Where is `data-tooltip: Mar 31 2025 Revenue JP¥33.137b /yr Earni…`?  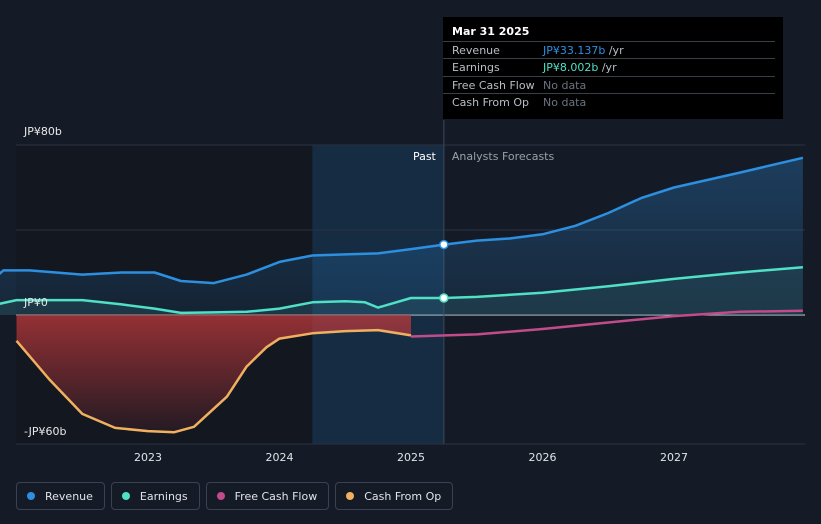
data-tooltip: Mar 31 2025 Revenue JP¥33.137b /yr Earni… is located at coordinates (613, 68).